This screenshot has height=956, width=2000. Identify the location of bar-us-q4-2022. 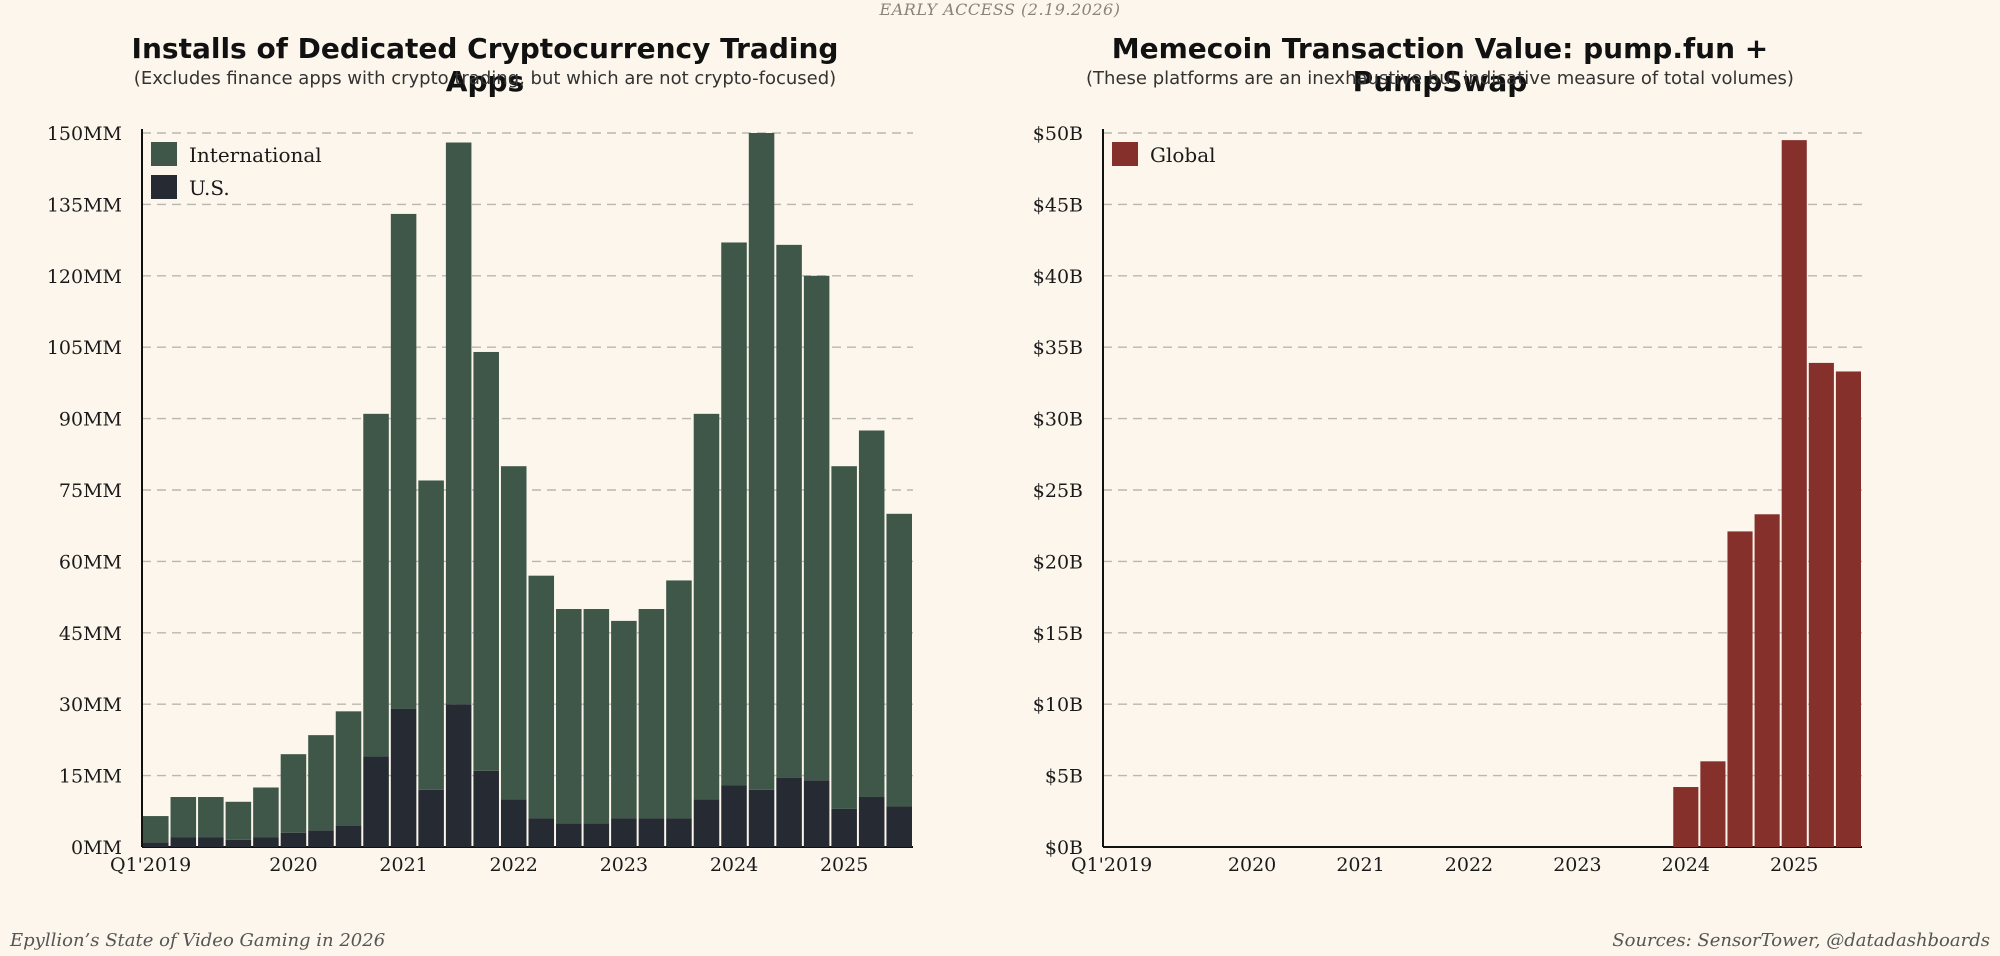
(569, 835).